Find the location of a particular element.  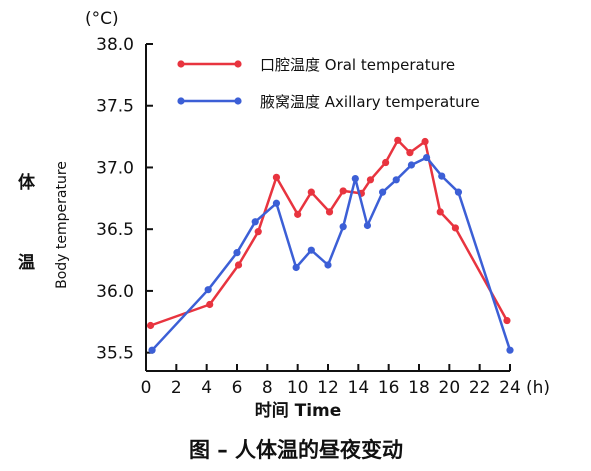

y-ticks: 35.5 36.0 36.5 37.0 37.5 38.0 is located at coordinates (124, 199).